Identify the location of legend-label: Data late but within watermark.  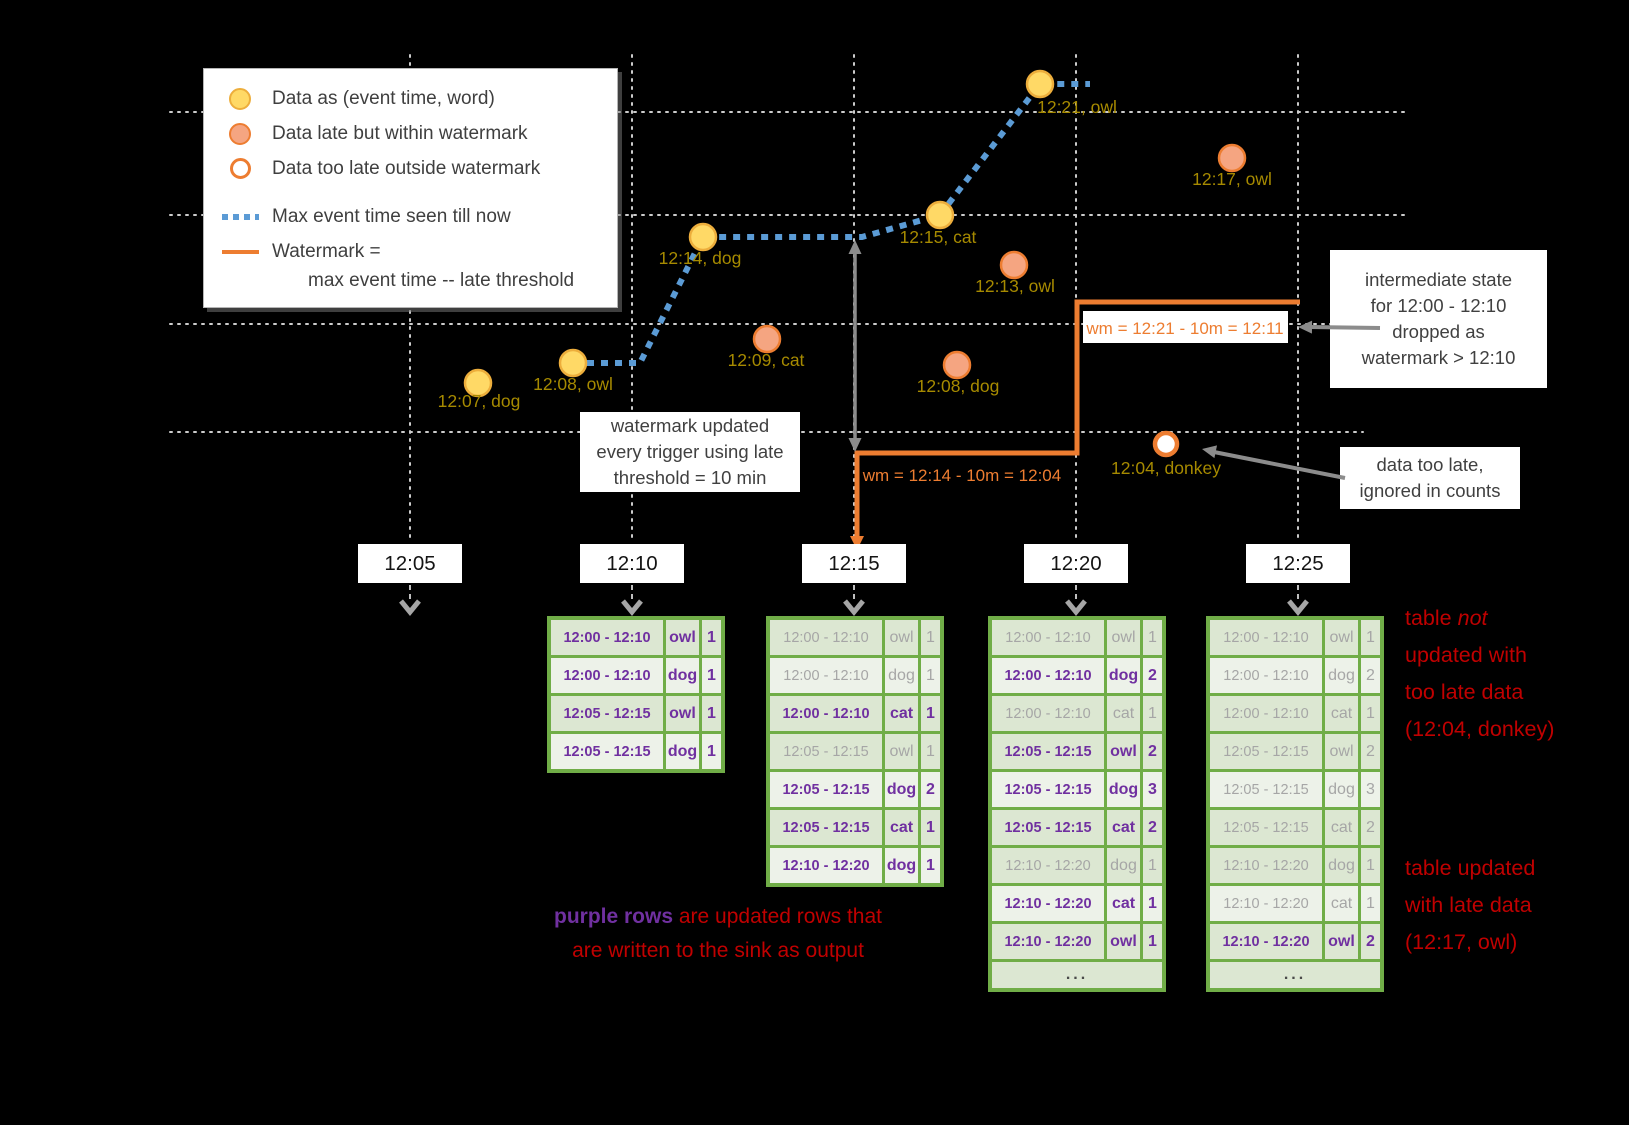
(400, 133).